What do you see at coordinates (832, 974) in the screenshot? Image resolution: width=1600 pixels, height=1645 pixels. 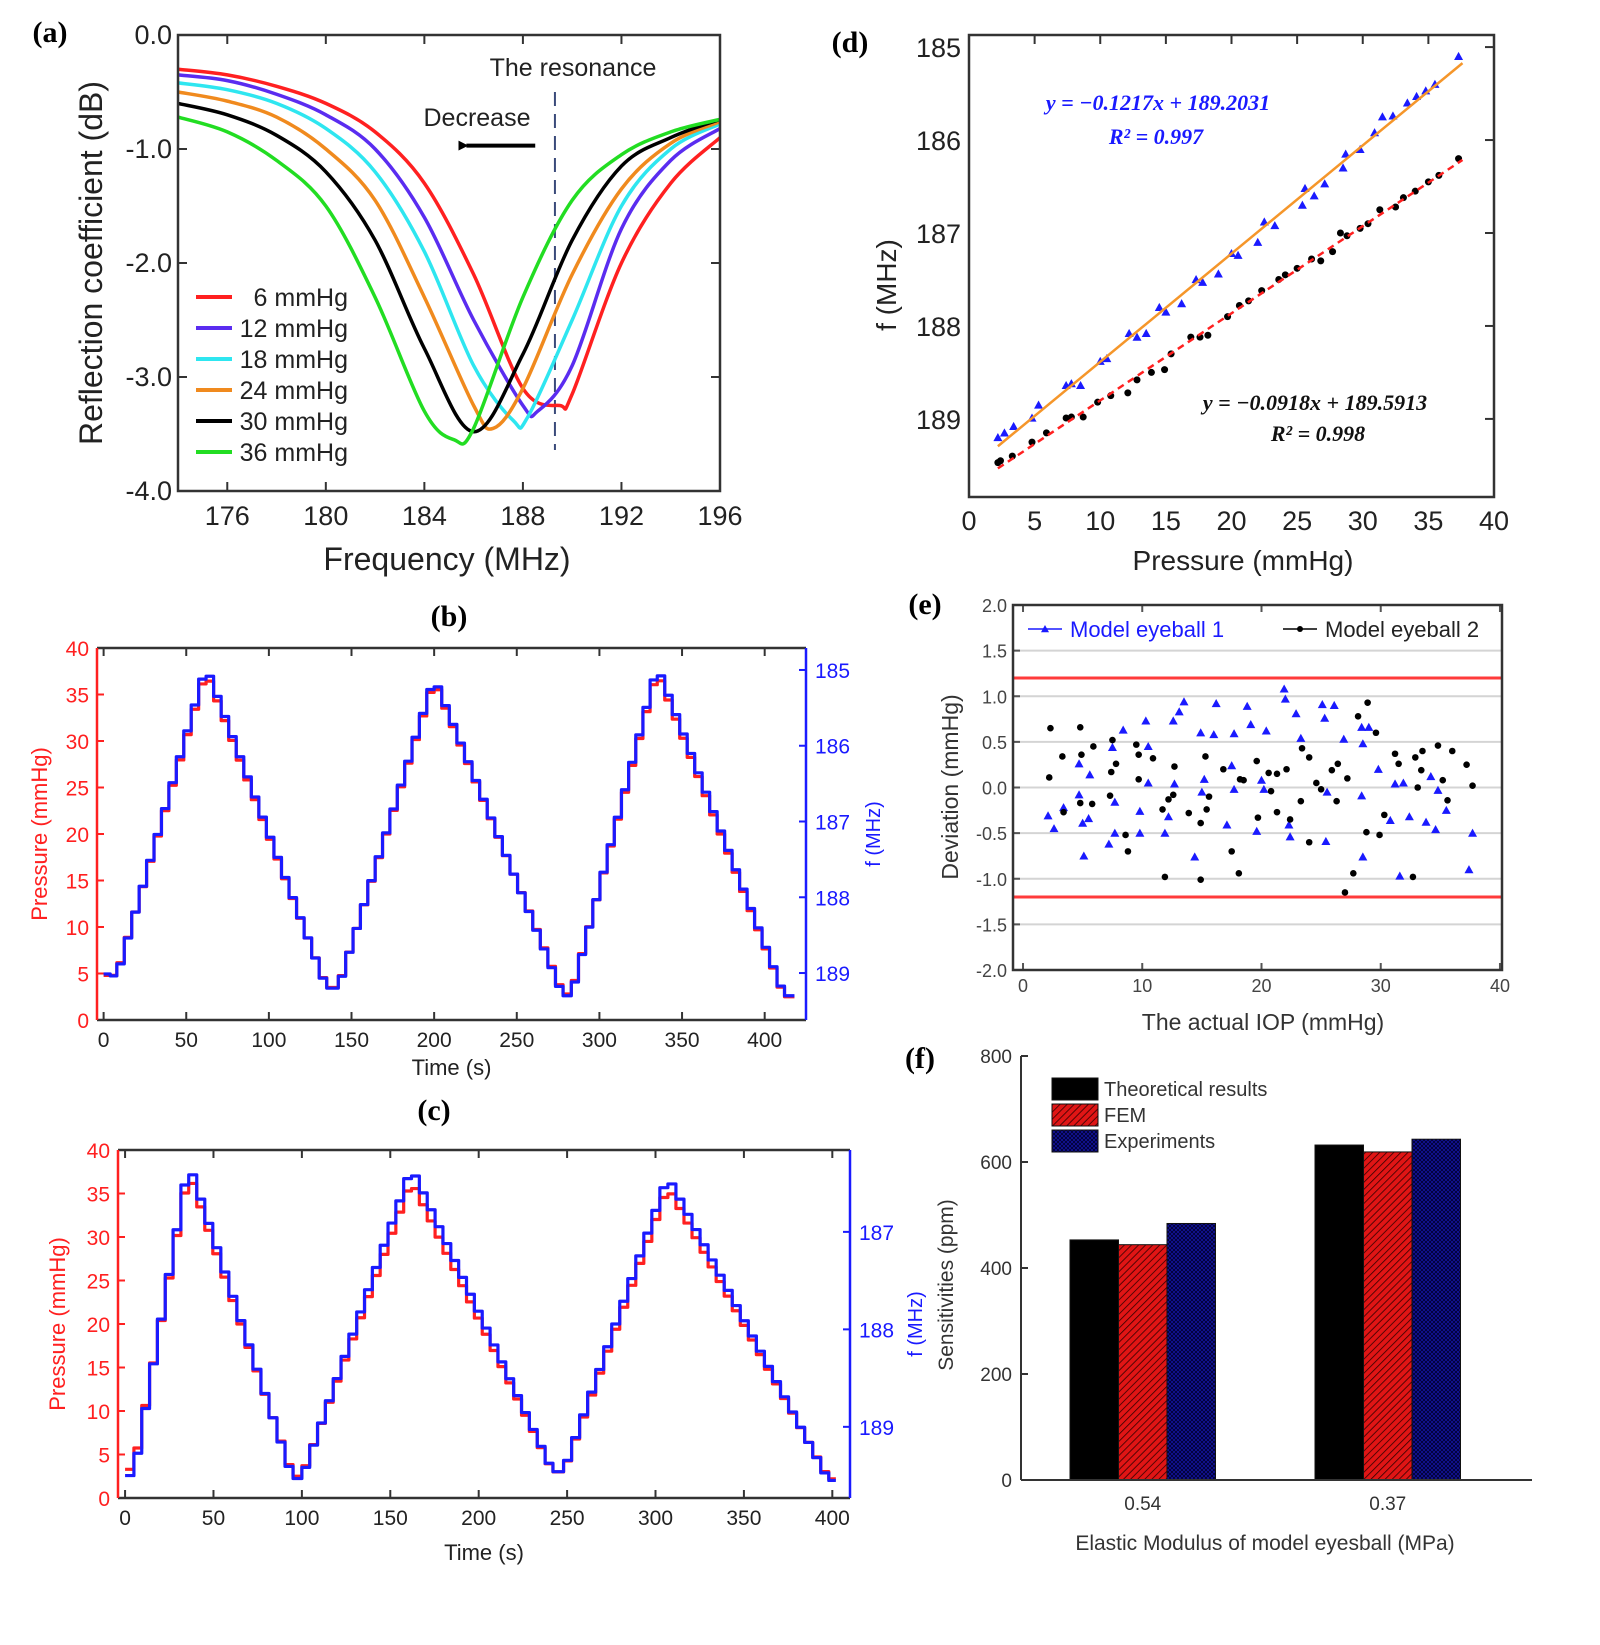 I see `y2-tick-label: 189` at bounding box center [832, 974].